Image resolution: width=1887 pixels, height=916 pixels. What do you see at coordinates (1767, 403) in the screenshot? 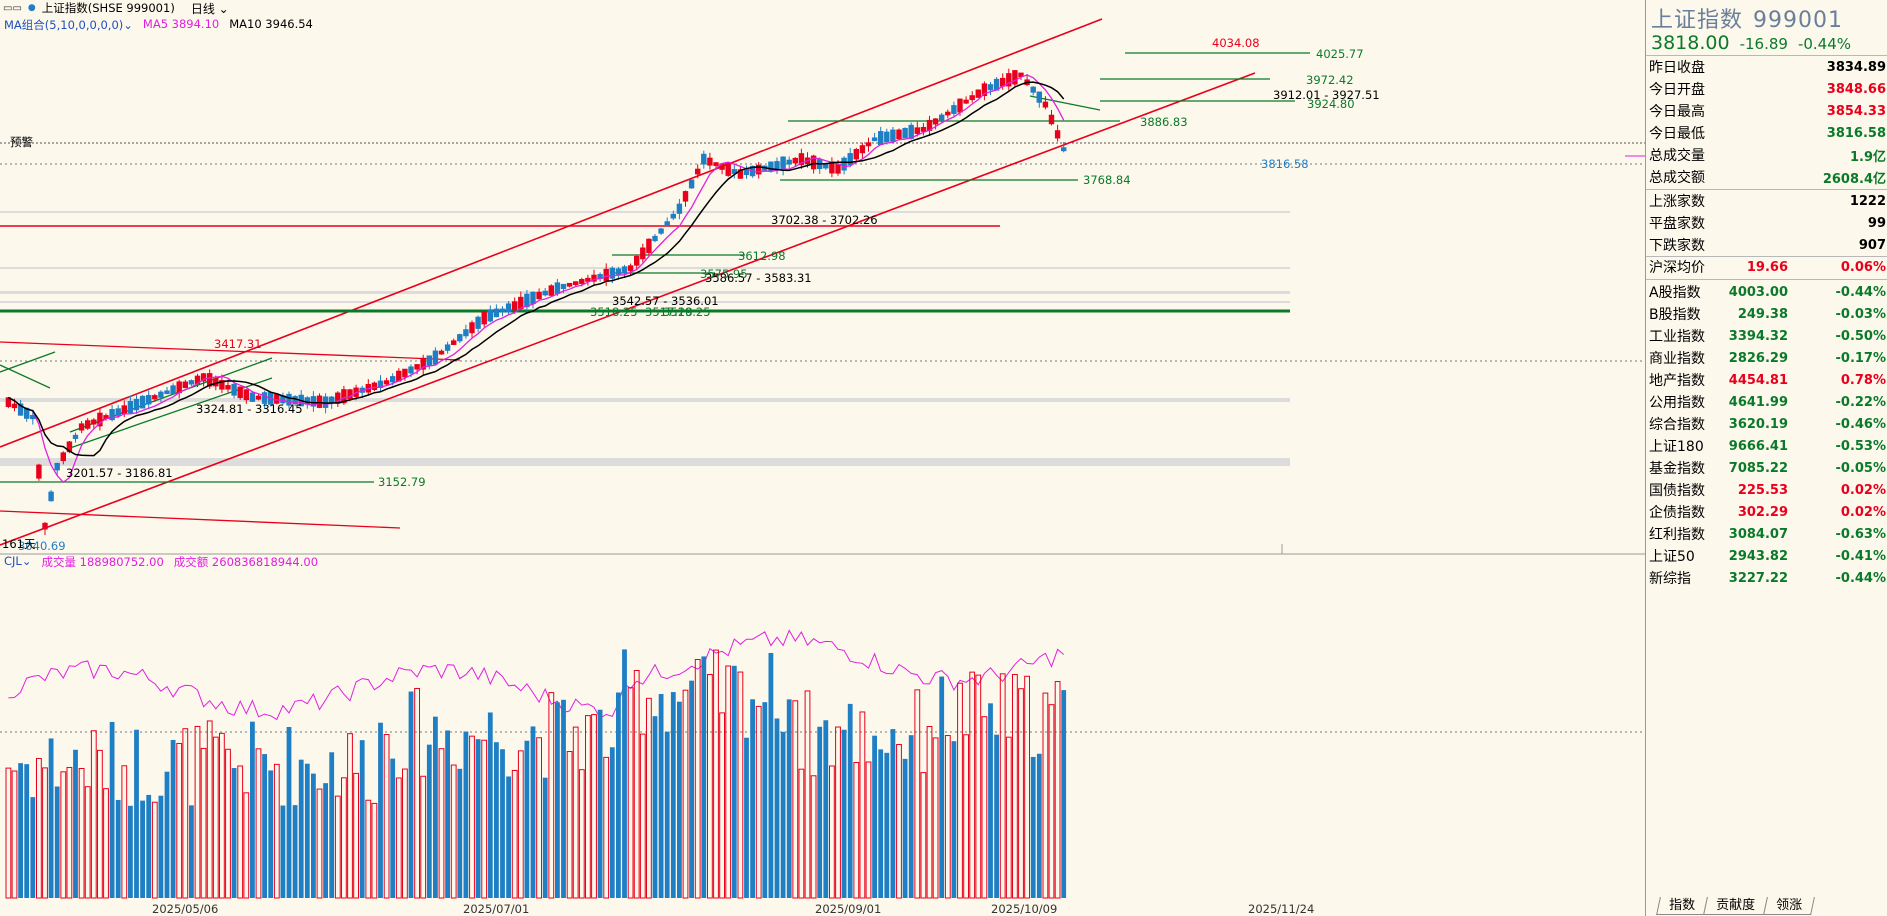
I see `index-row: 公用指数 4641.99 -0.22%` at bounding box center [1767, 403].